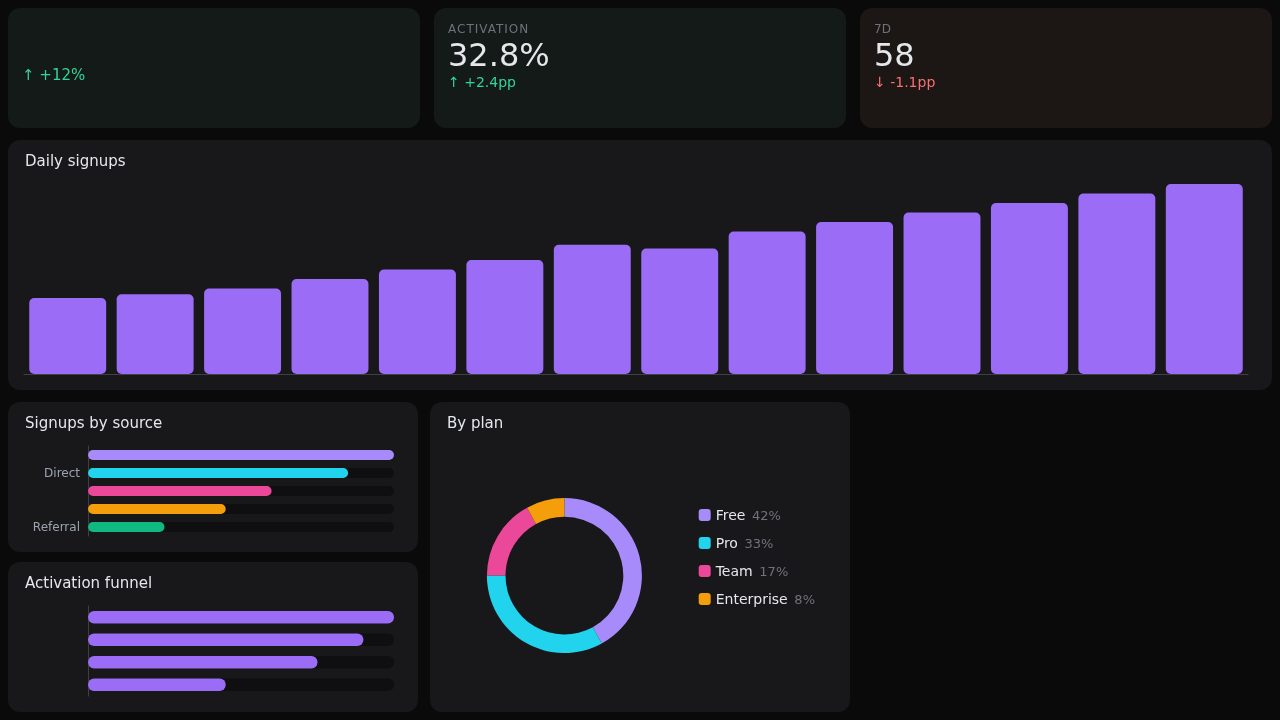  Describe the element at coordinates (89, 582) in the screenshot. I see `chart-title: Activation funnel` at that location.